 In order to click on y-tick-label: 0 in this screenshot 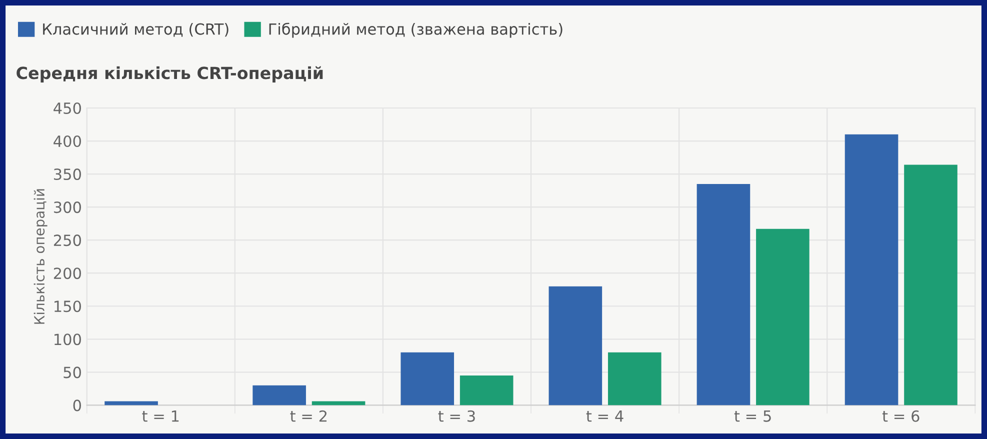, I will do `click(77, 406)`.